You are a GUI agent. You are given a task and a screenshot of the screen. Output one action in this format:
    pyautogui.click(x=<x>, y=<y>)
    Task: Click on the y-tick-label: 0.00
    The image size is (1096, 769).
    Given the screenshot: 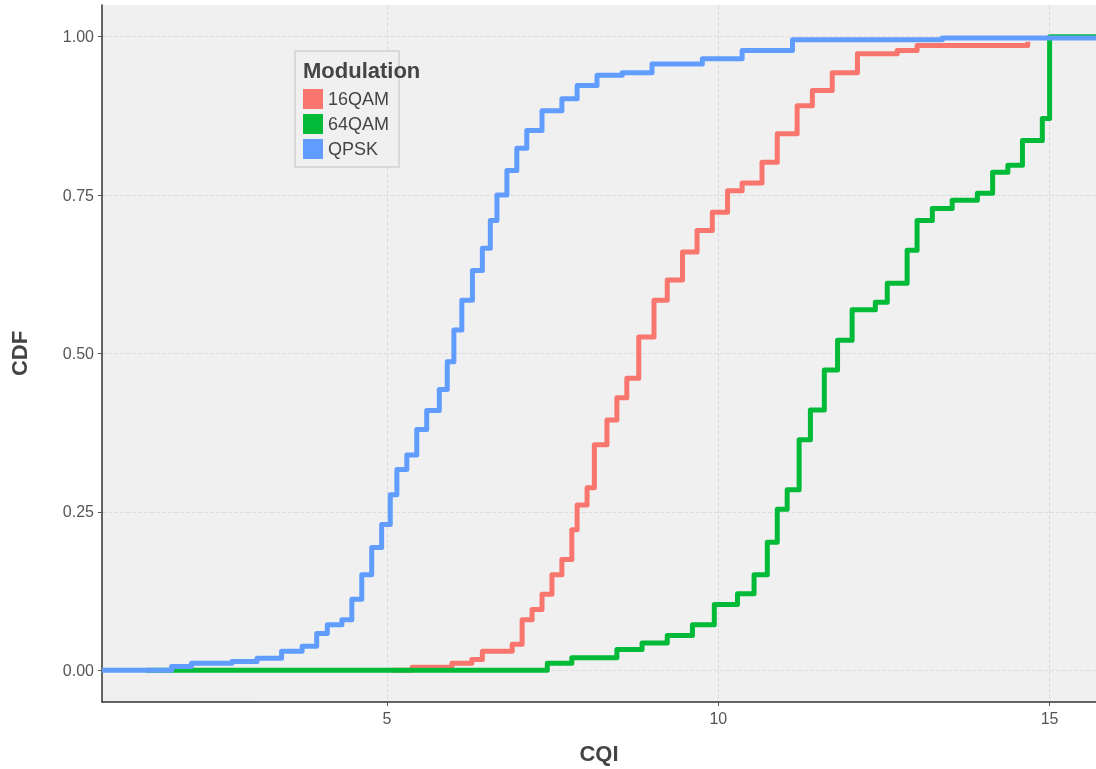 What is the action you would take?
    pyautogui.click(x=78, y=670)
    